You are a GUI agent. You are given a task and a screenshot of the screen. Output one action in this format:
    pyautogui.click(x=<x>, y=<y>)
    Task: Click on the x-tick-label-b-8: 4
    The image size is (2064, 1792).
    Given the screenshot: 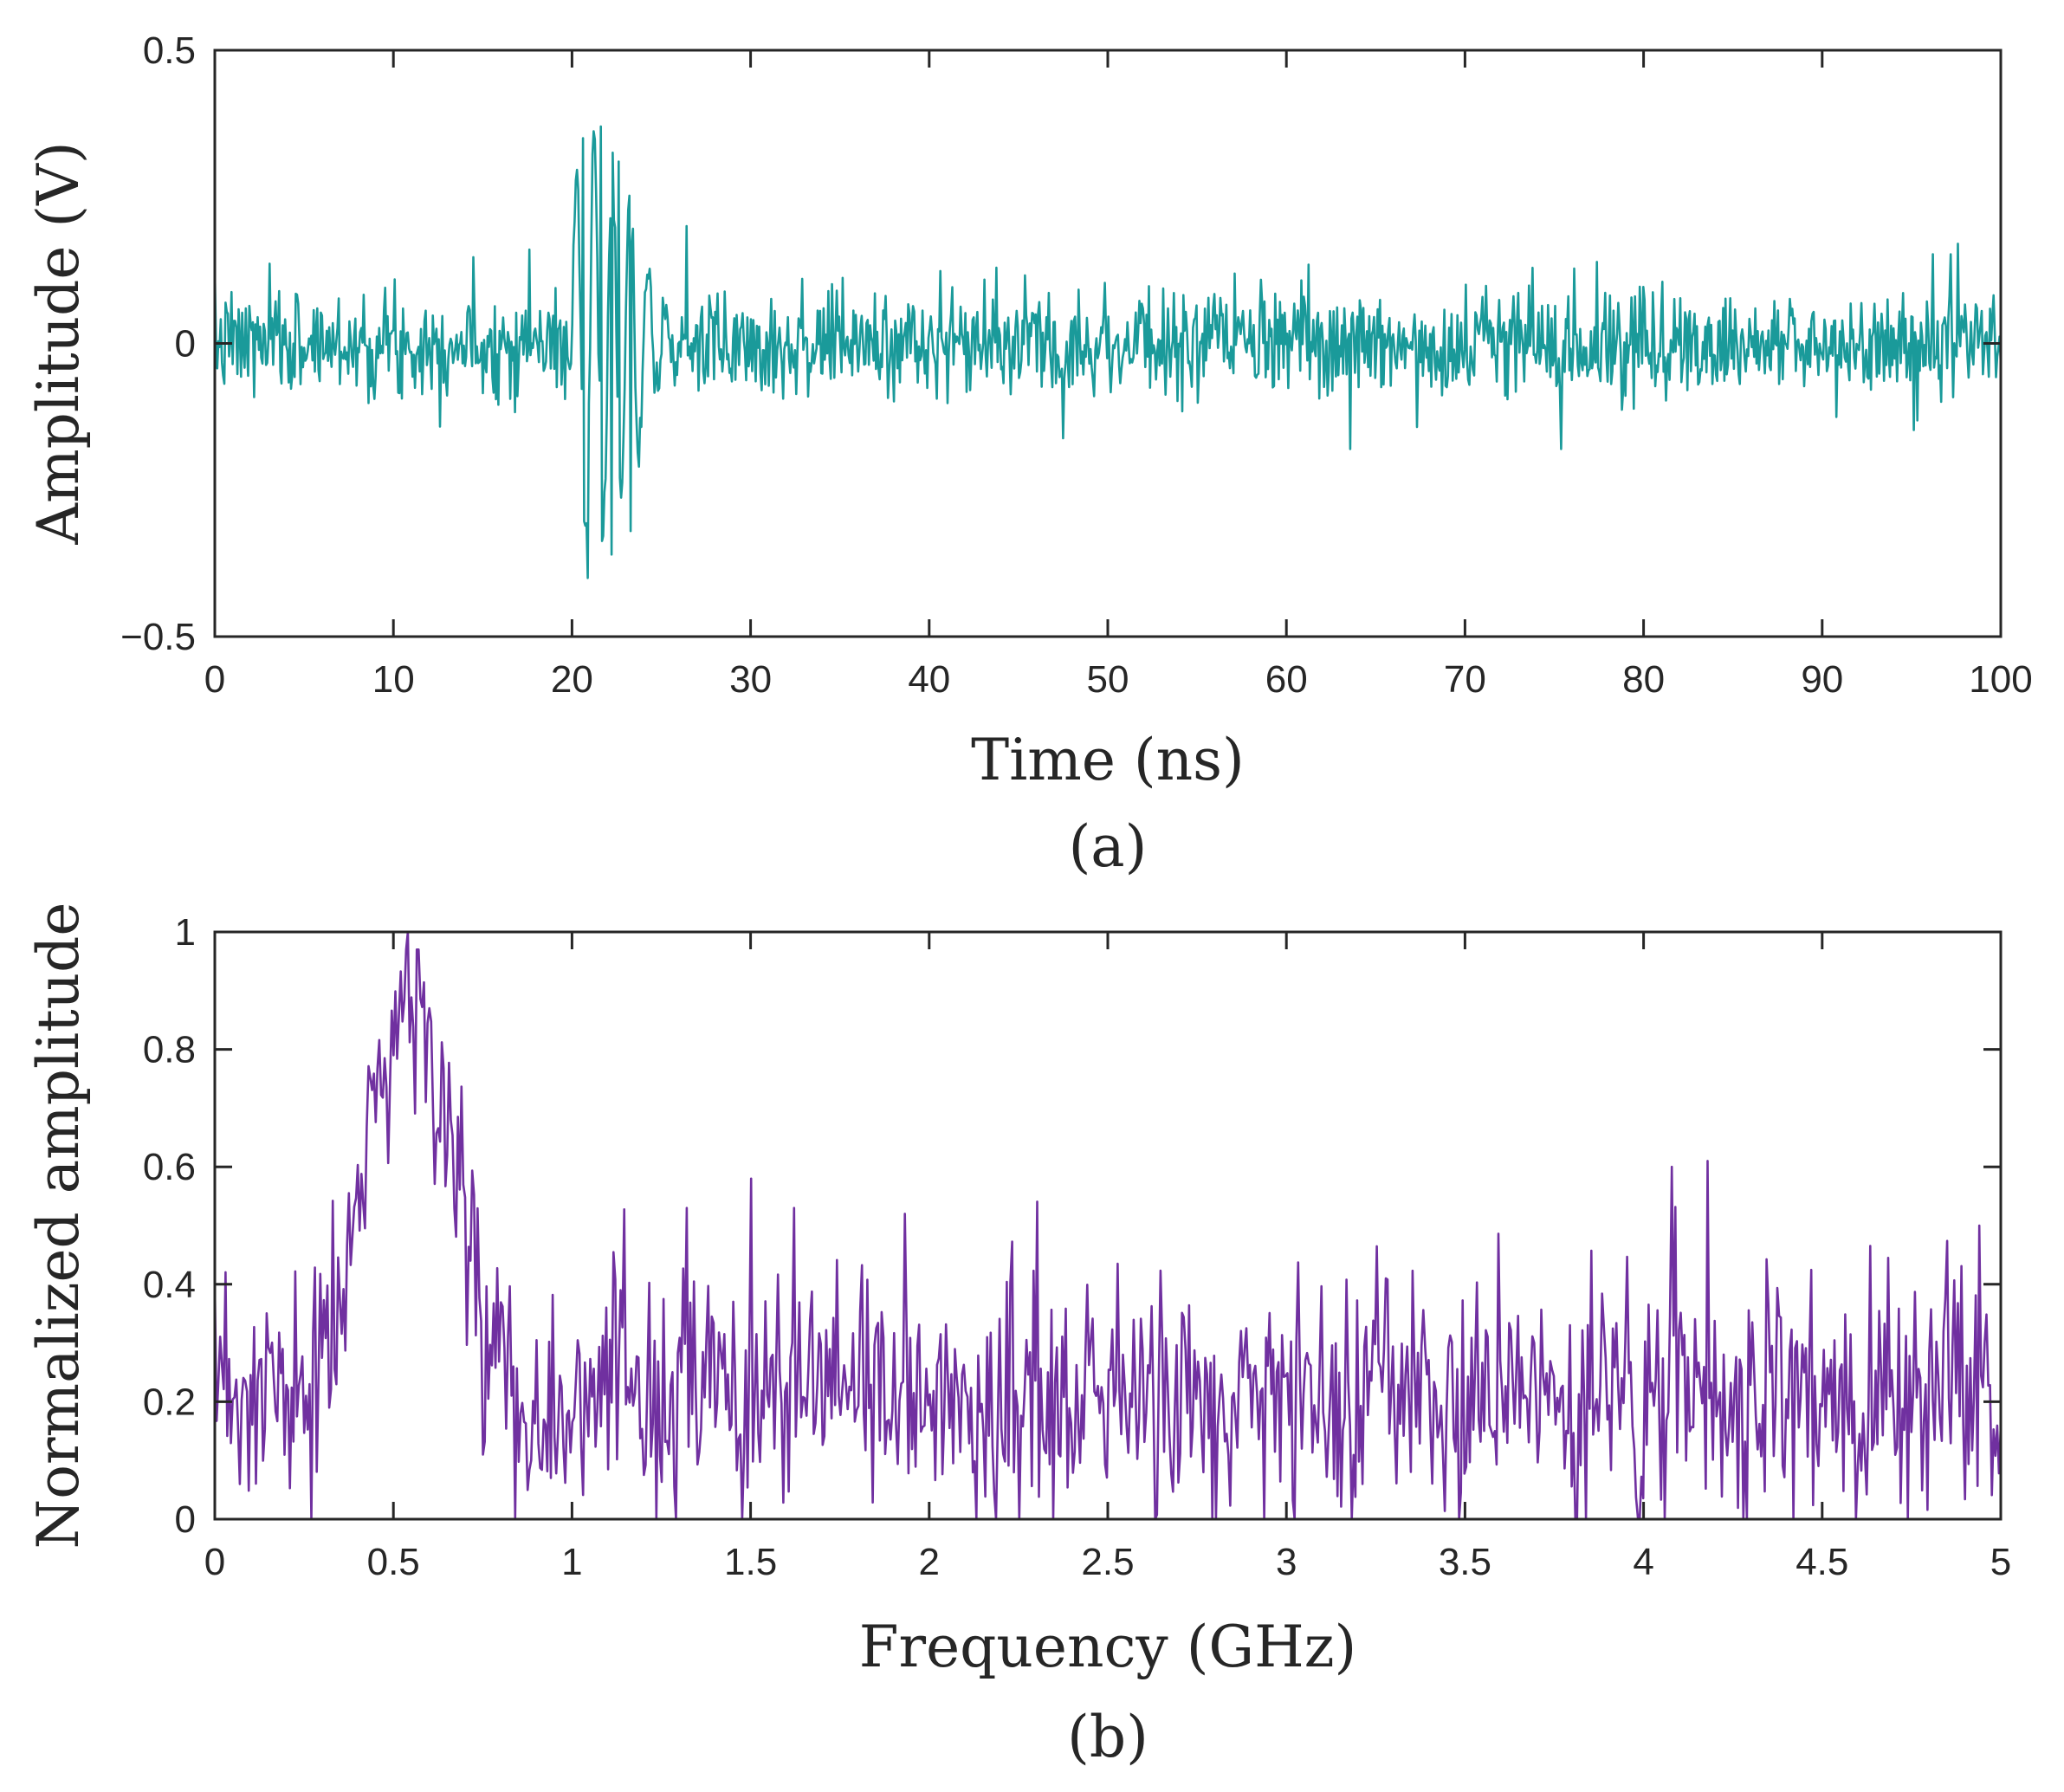 What is the action you would take?
    pyautogui.click(x=1643, y=1562)
    